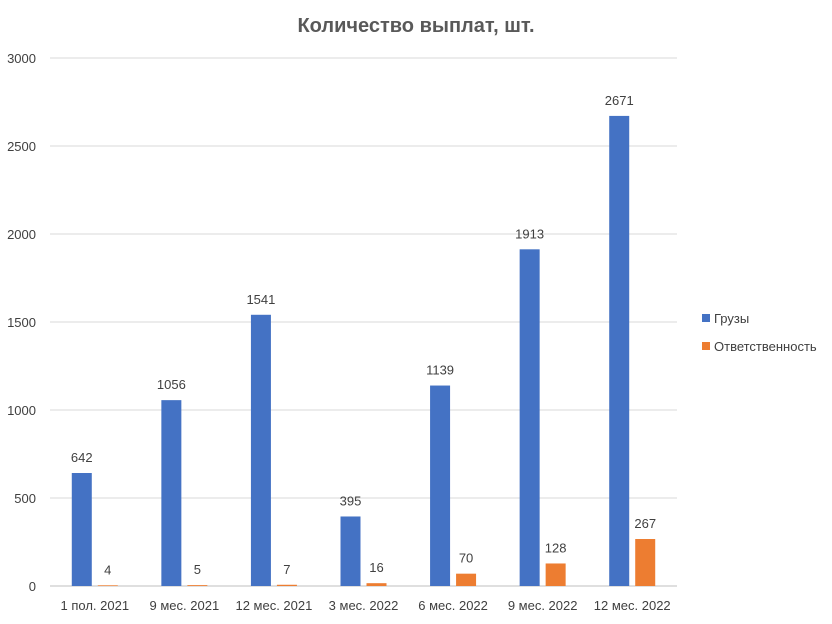 This screenshot has width=832, height=624. I want to click on data-label: 4, so click(107, 569).